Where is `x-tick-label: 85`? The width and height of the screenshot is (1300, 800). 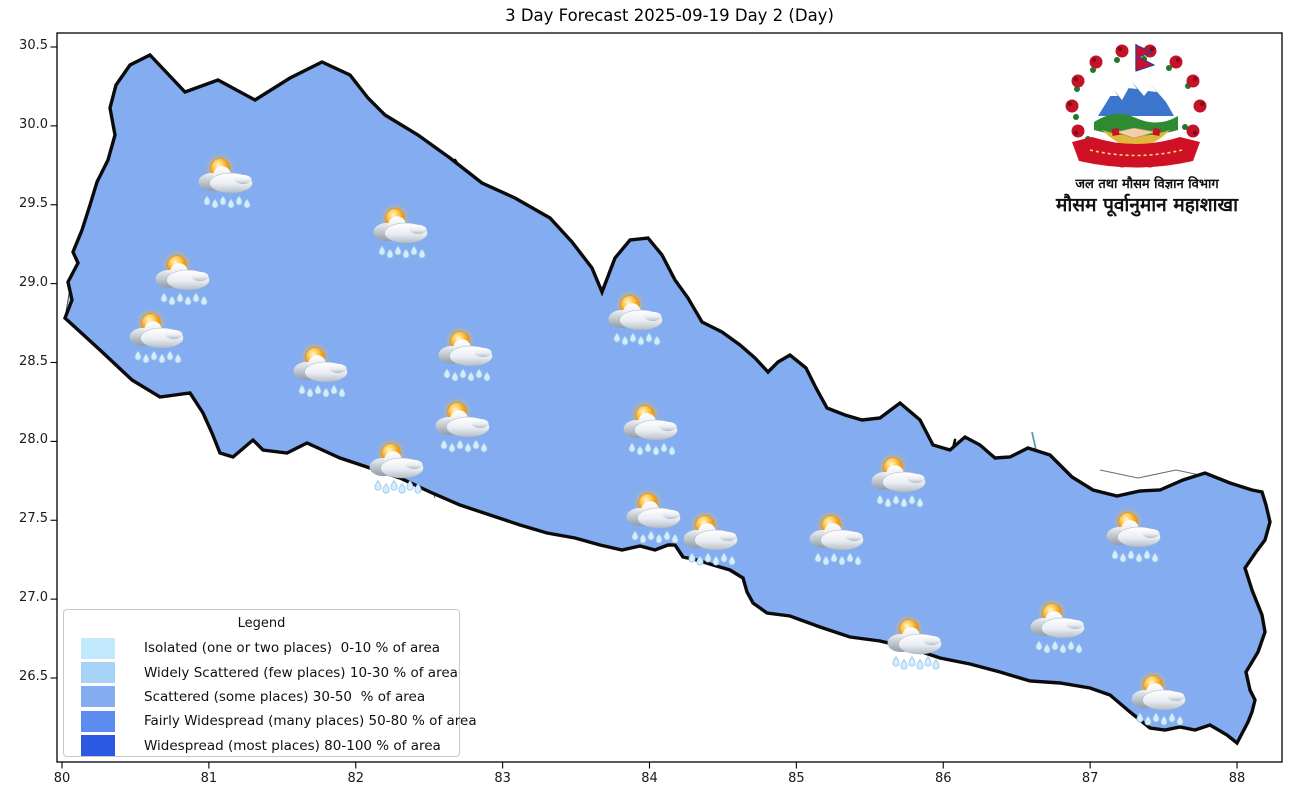
x-tick-label: 85 is located at coordinates (796, 778).